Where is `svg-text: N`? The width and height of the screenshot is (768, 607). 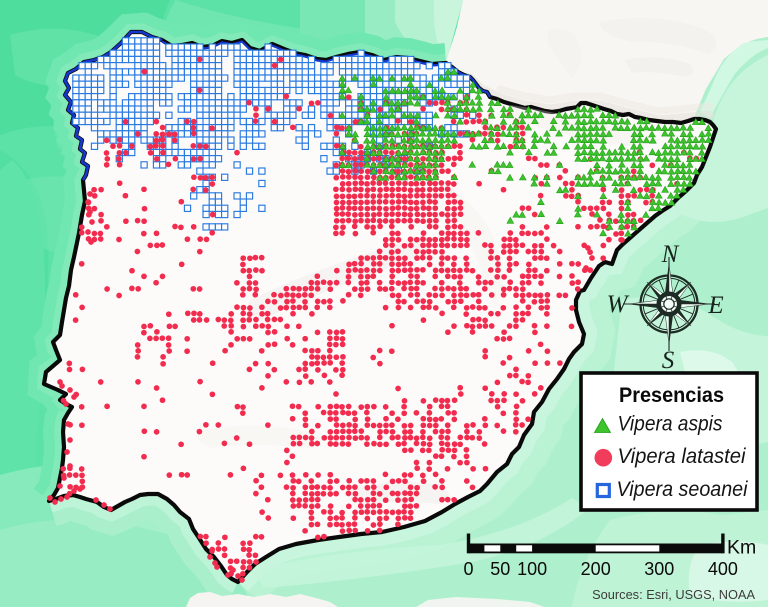
svg-text: N is located at coordinates (670, 254).